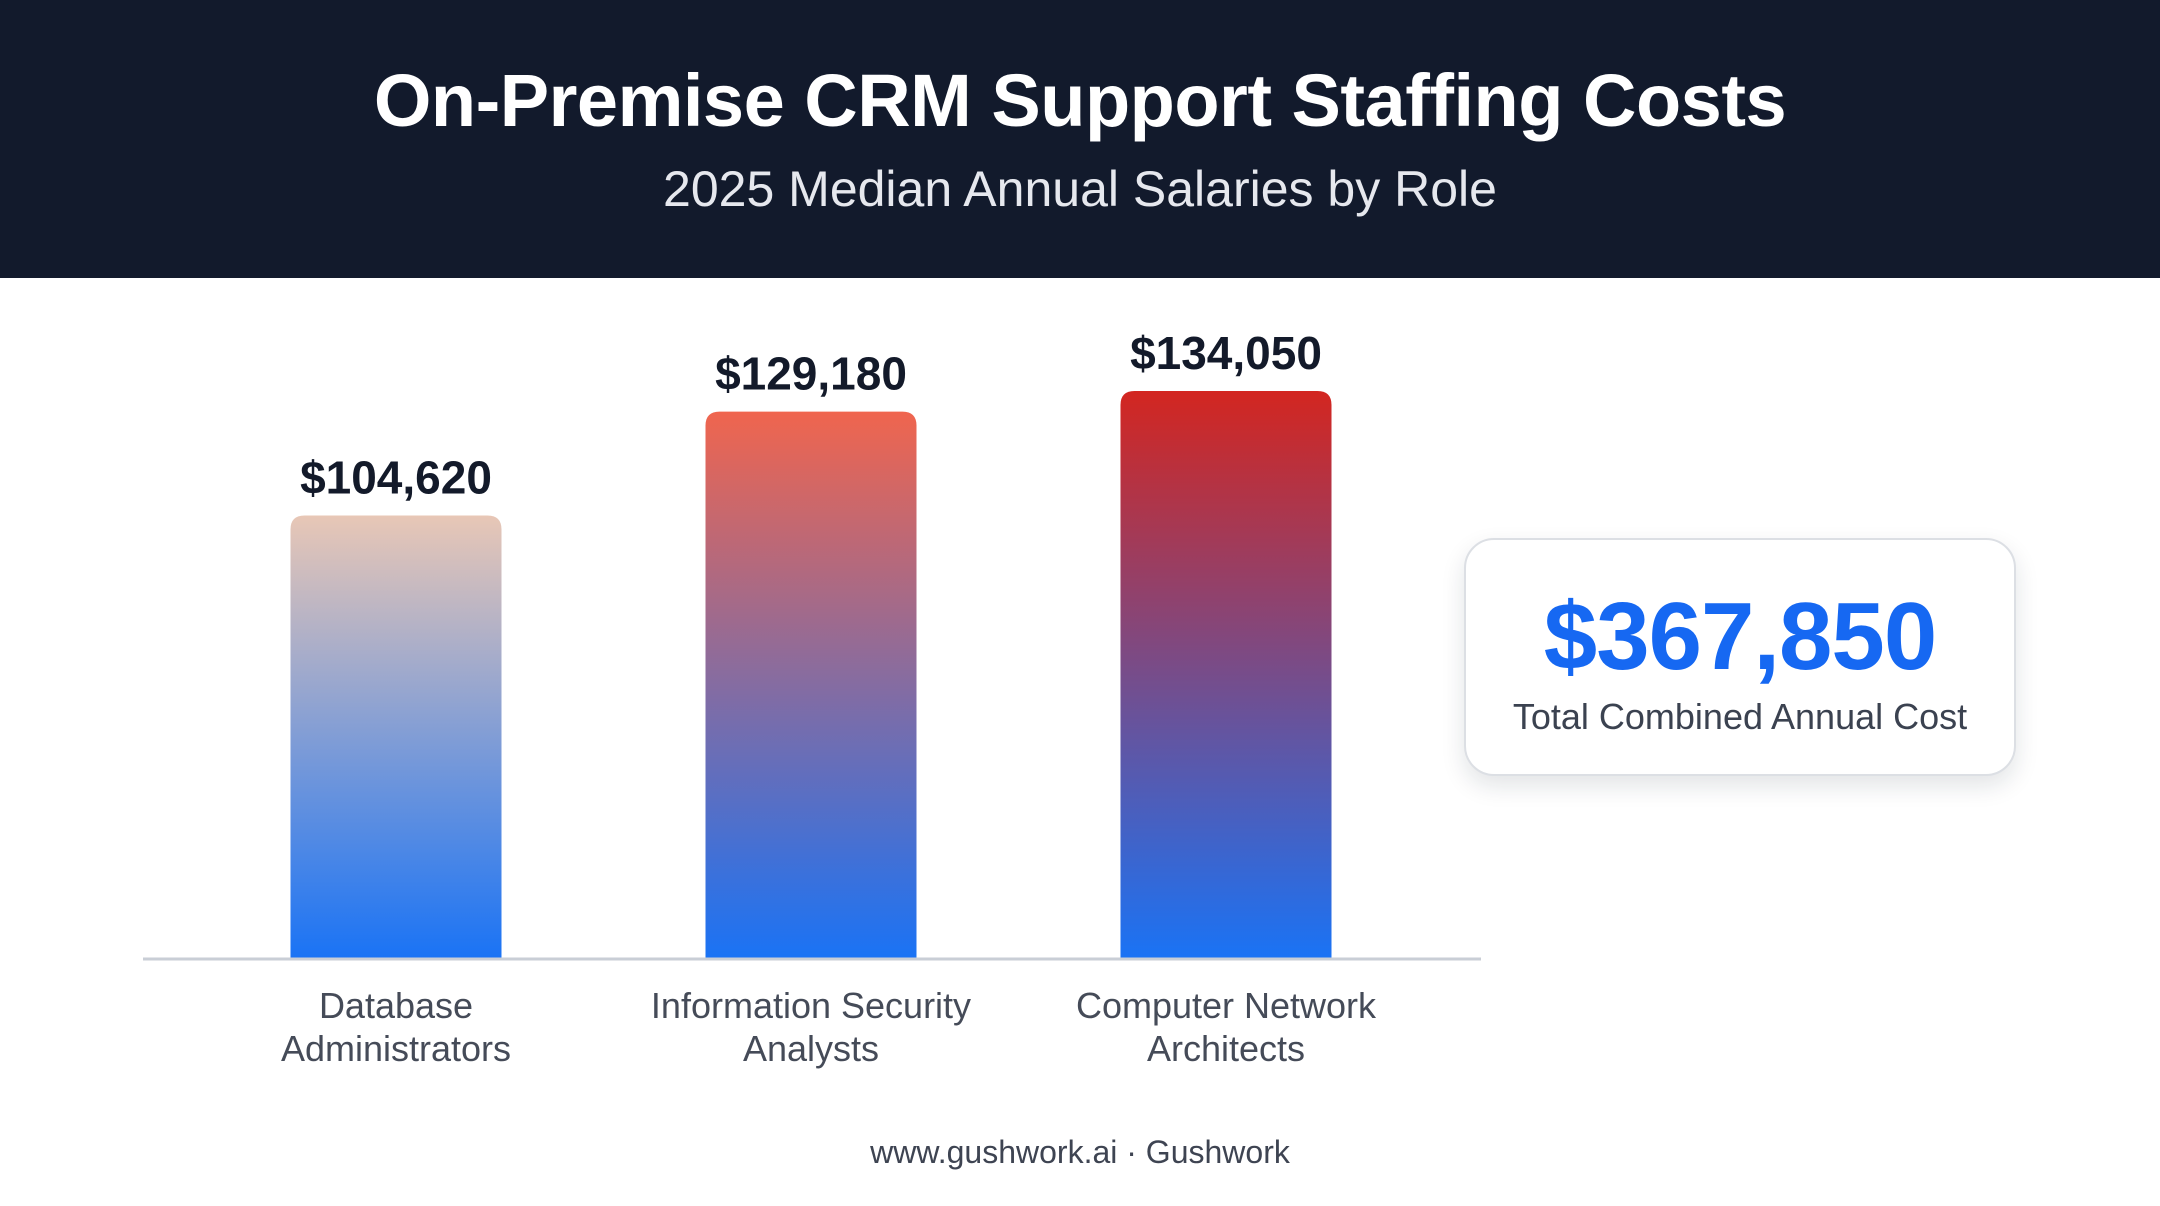 The image size is (2160, 1206). What do you see at coordinates (1740, 716) in the screenshot?
I see `total-cost-label: Total Combined Annual Cost` at bounding box center [1740, 716].